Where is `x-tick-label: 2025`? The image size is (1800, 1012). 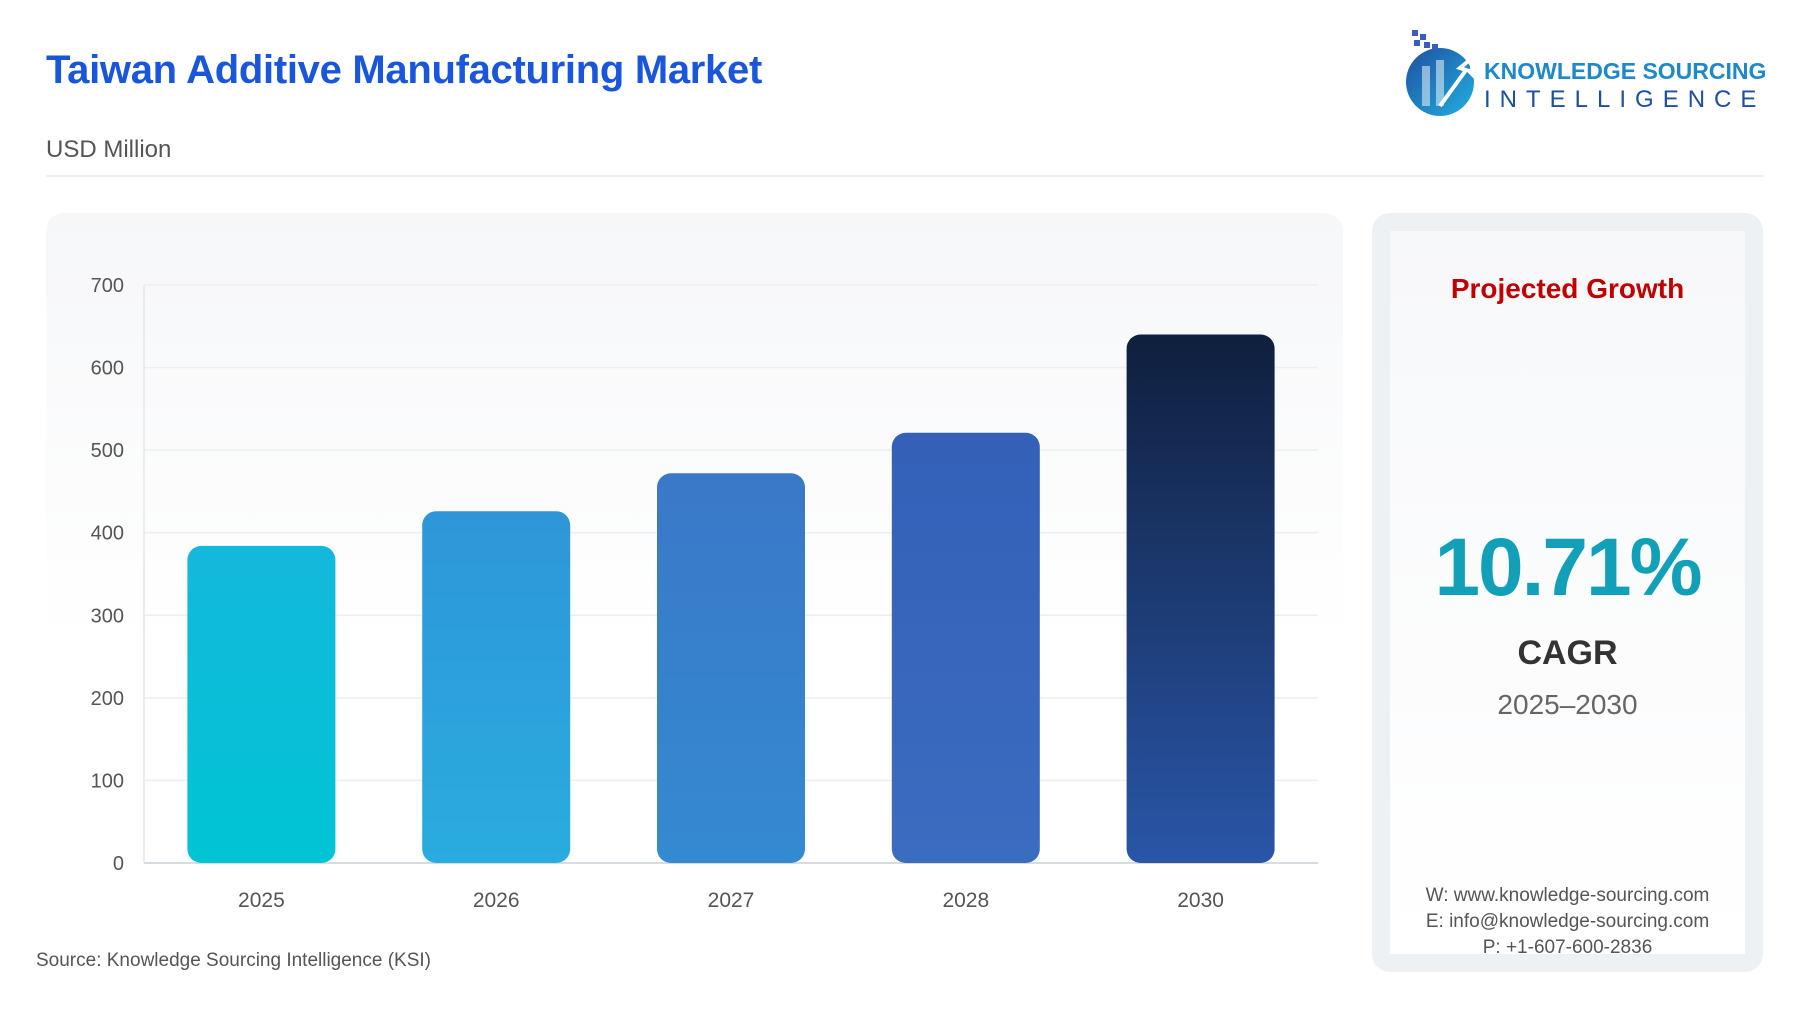
x-tick-label: 2025 is located at coordinates (261, 900).